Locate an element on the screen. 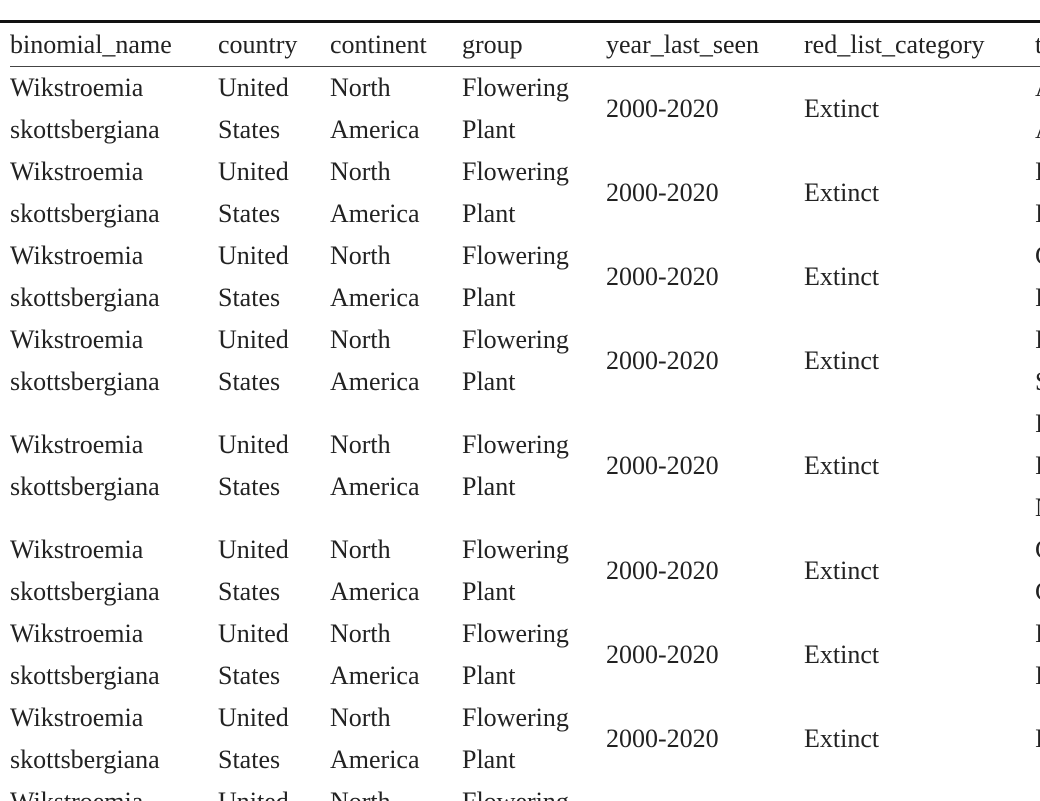 This screenshot has height=801, width=1040. column-header: binomial_name is located at coordinates (114, 45).